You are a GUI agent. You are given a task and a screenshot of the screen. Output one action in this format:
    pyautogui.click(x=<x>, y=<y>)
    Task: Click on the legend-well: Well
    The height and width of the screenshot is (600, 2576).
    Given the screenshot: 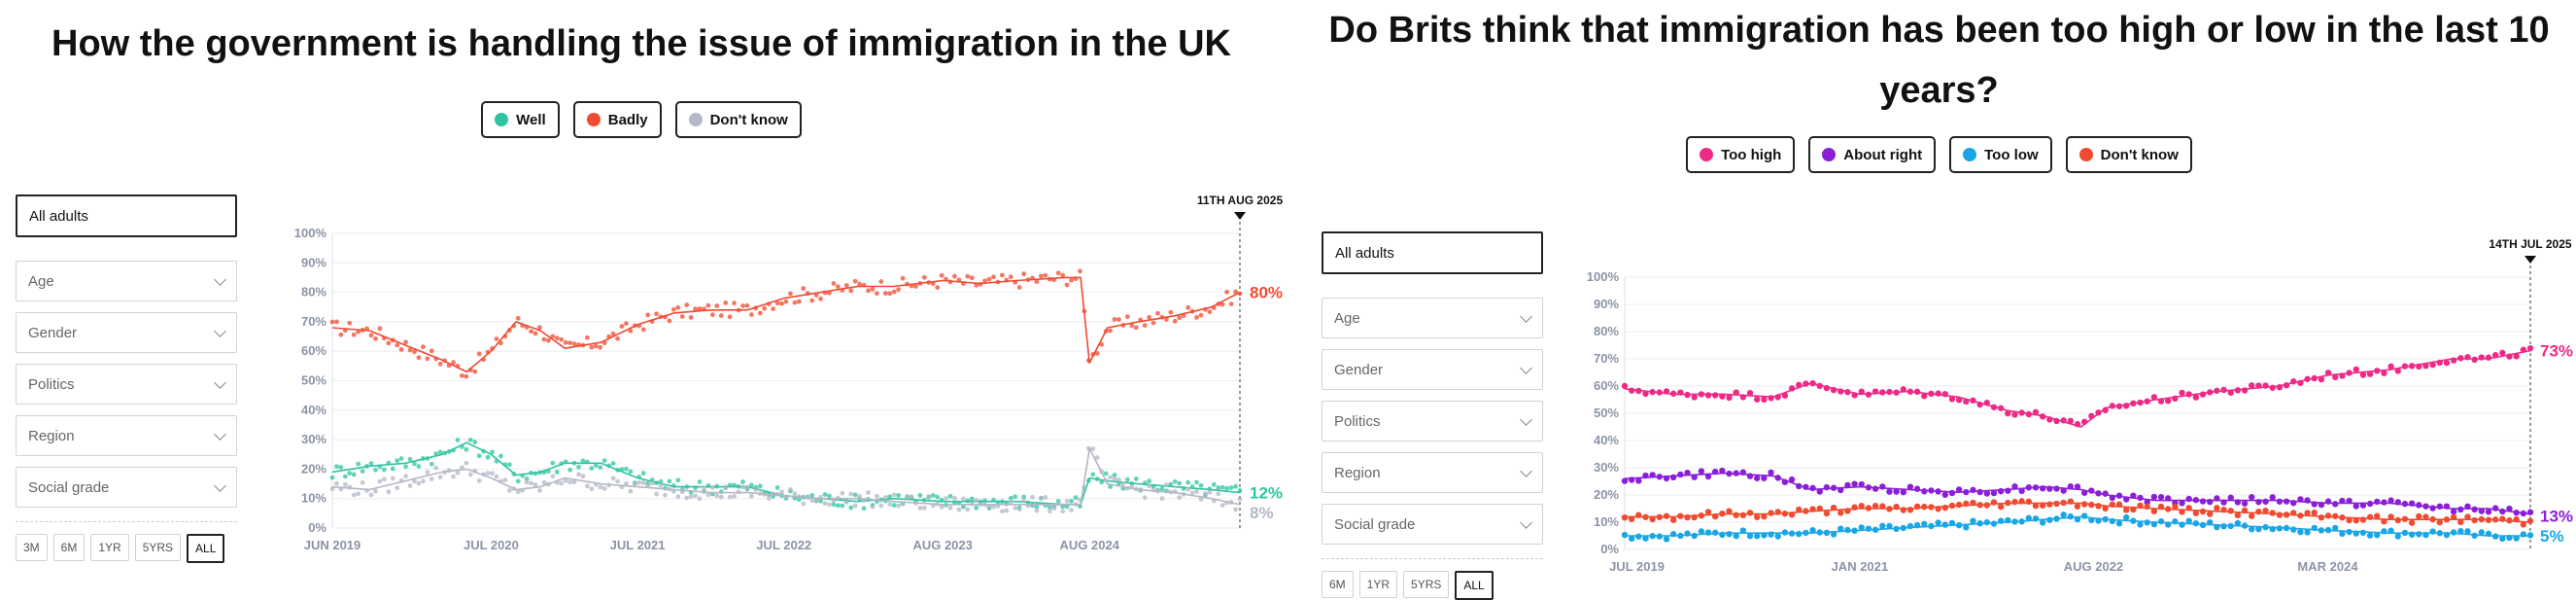 What is the action you would take?
    pyautogui.click(x=520, y=119)
    